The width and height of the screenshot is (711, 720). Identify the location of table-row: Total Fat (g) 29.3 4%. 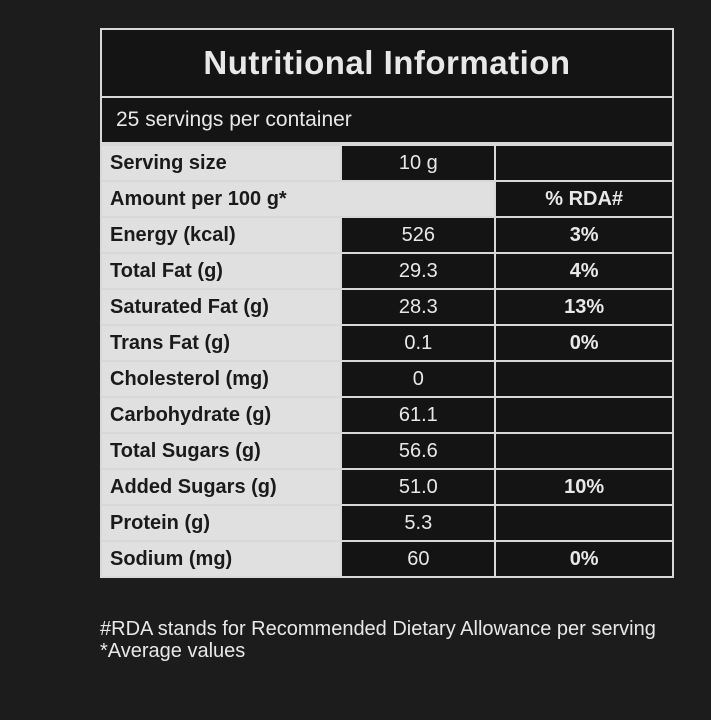
(387, 271).